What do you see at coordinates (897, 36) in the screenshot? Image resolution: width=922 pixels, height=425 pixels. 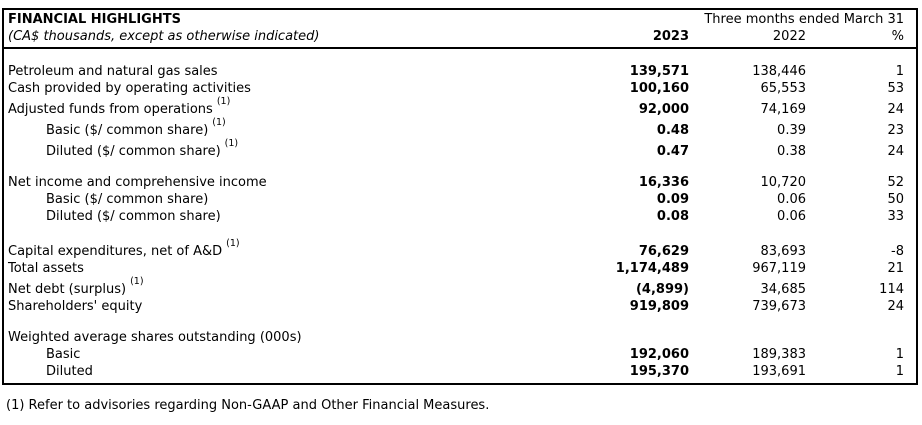 I see `column-header-percent: %` at bounding box center [897, 36].